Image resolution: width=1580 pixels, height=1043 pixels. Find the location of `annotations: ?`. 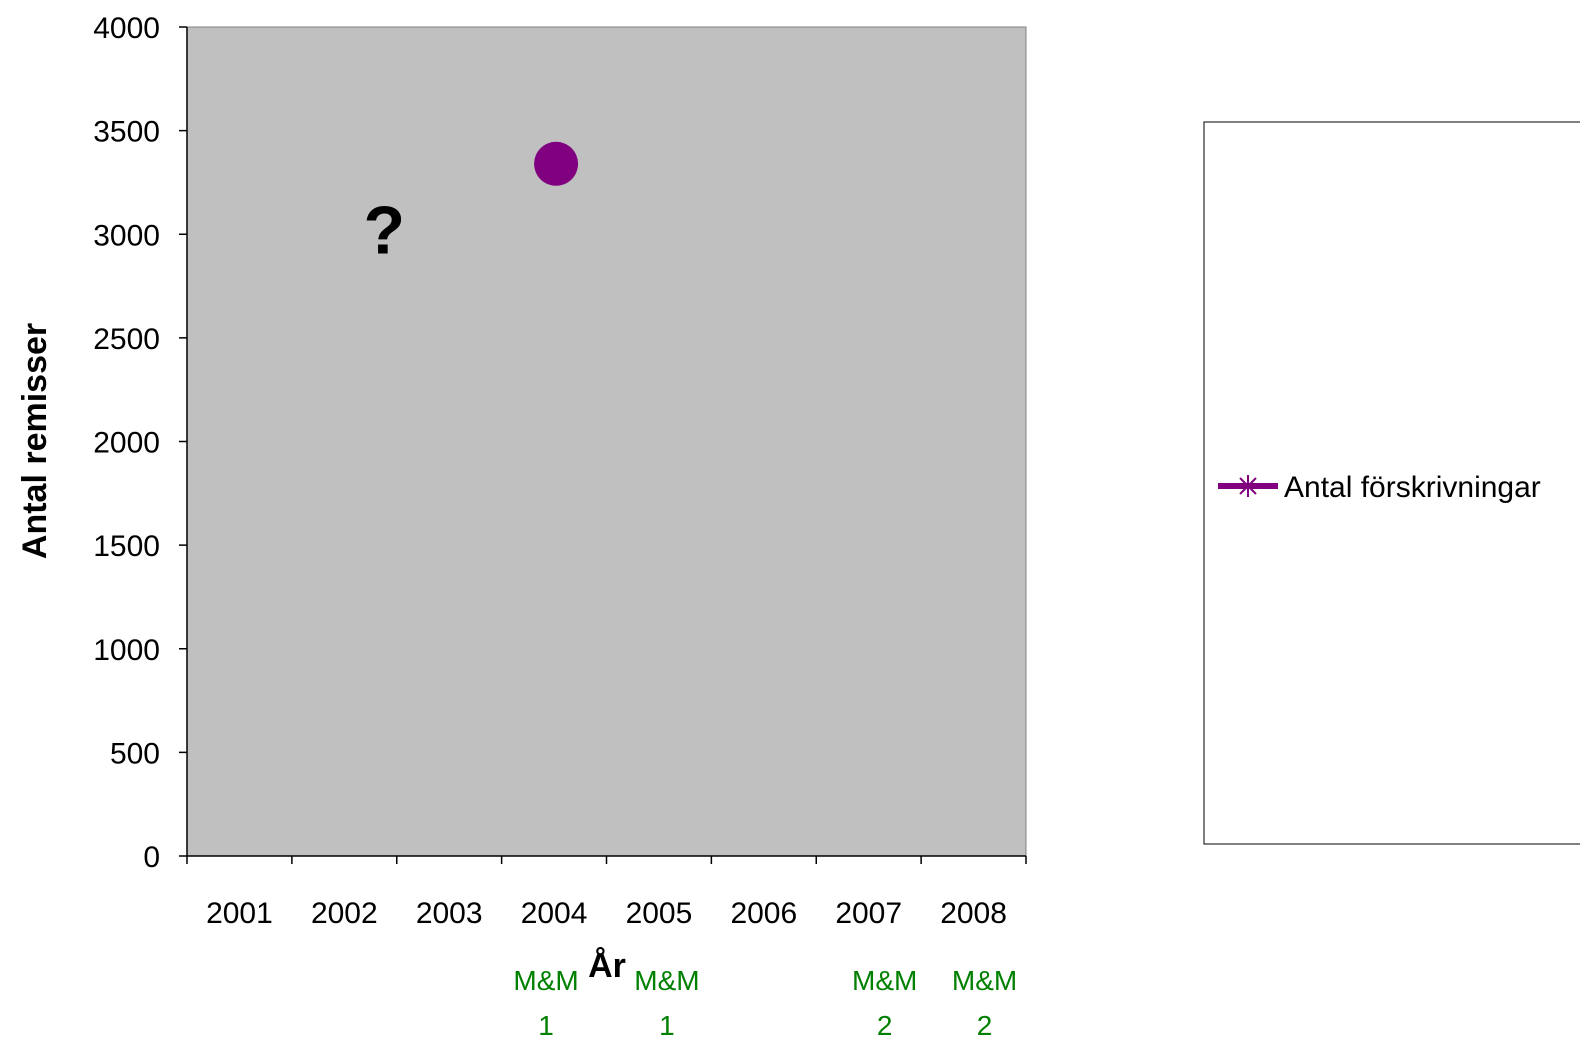

annotations: ? is located at coordinates (385, 230).